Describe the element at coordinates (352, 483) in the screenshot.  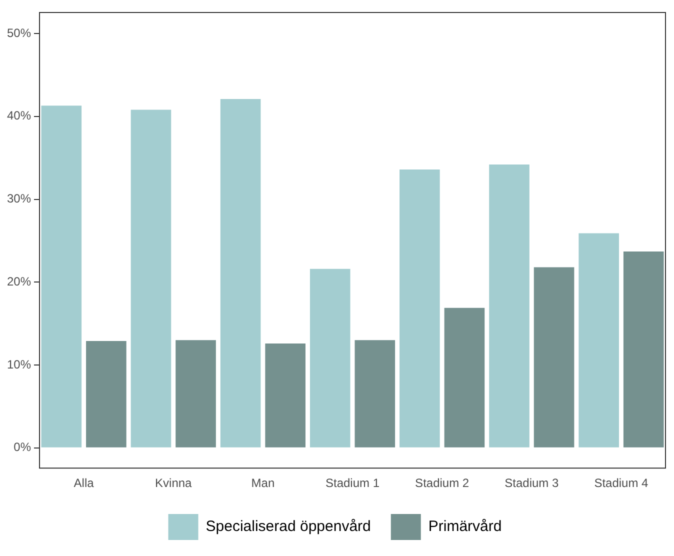
I see `x-tick-label: Stadium 1` at that location.